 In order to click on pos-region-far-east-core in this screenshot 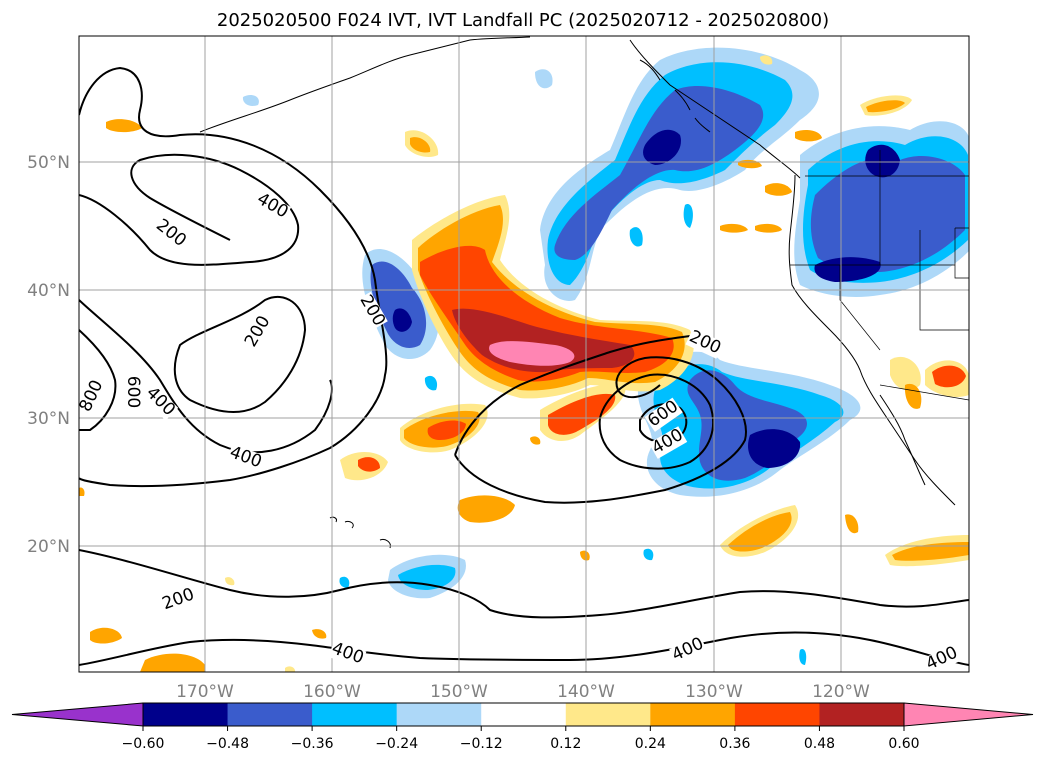, I will do `click(930, 551)`.